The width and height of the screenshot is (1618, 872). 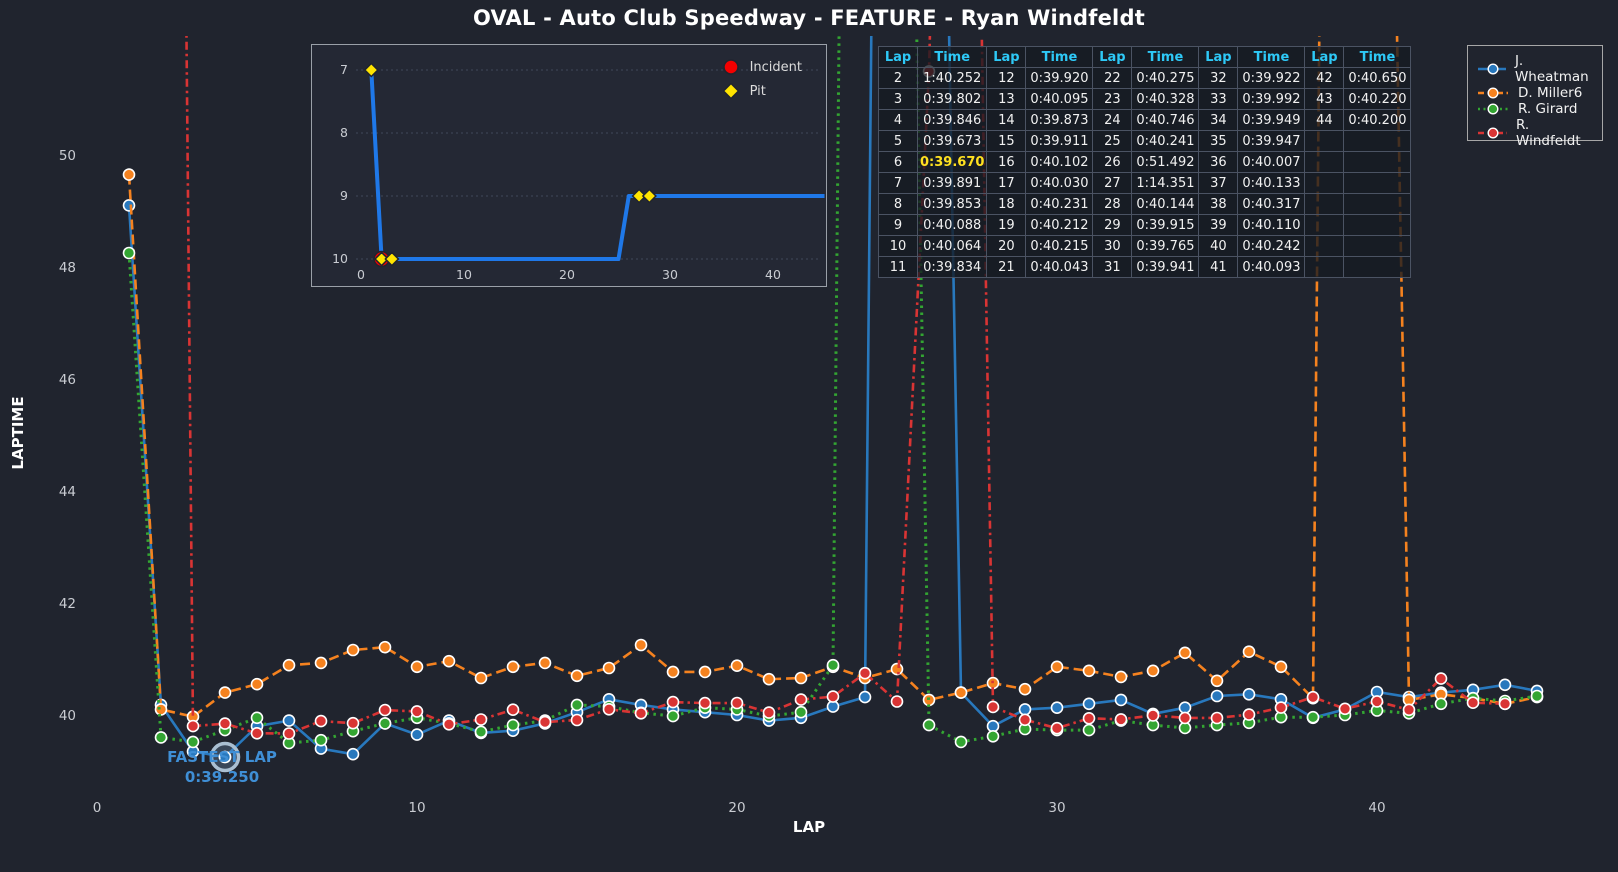 I want to click on lap-number-cell: 15, so click(x=1006, y=141).